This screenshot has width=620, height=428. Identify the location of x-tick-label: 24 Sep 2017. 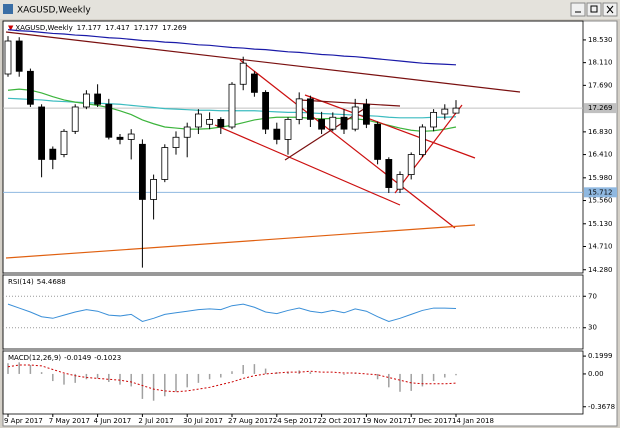
(295, 421).